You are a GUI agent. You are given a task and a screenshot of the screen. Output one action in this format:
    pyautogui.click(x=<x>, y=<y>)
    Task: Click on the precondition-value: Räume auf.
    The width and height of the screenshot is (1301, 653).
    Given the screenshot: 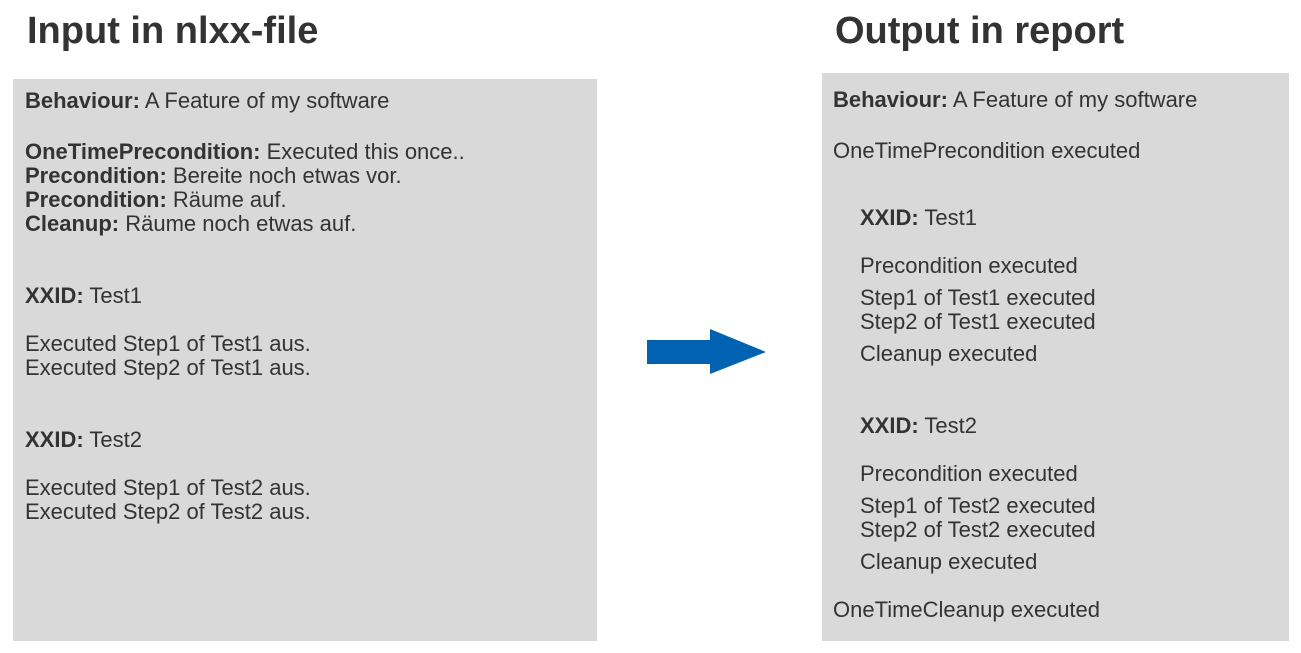 What is the action you would take?
    pyautogui.click(x=226, y=199)
    